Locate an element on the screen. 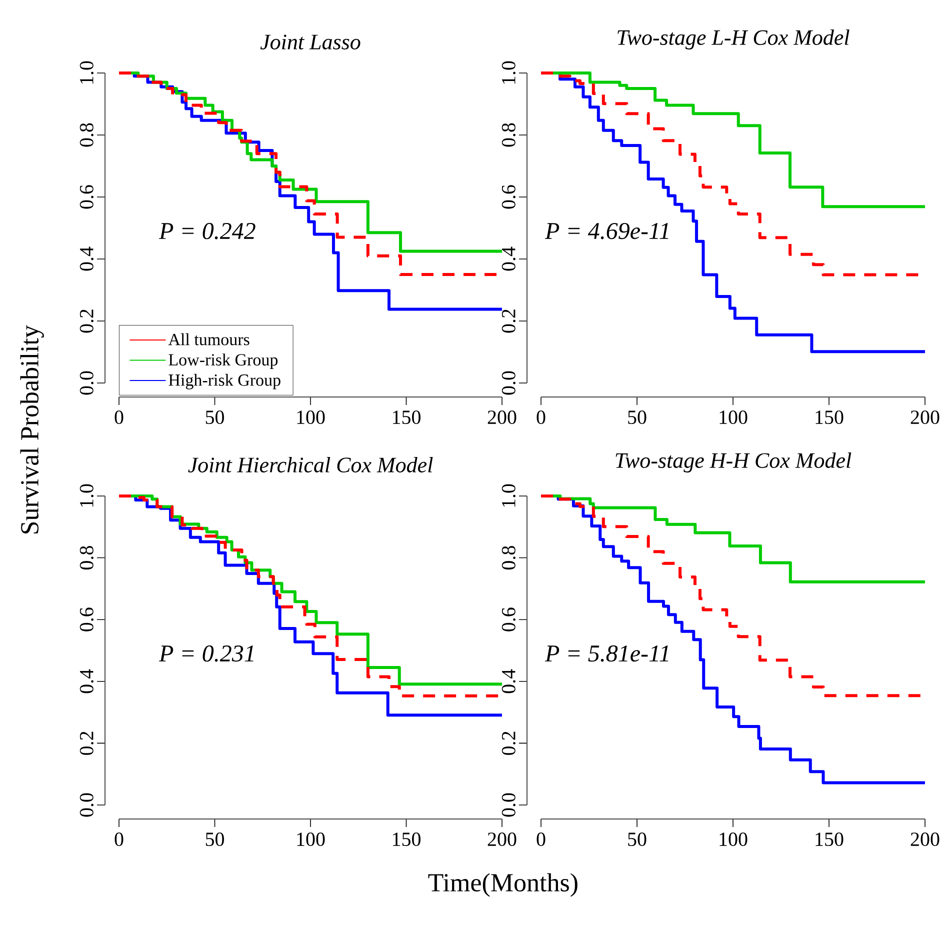 This screenshot has width=946, height=928. x-axis-title: Time(Months) is located at coordinates (503, 885).